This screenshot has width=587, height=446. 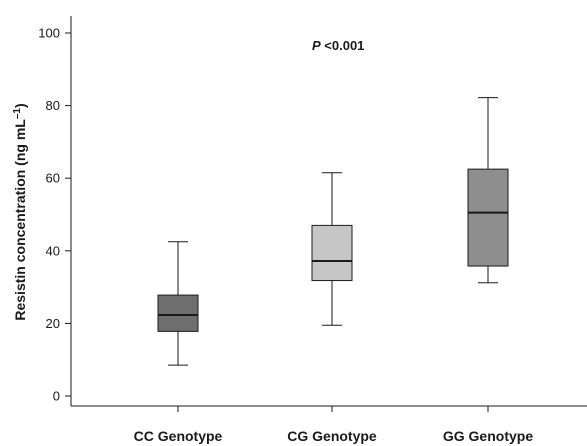 I want to click on y-tick-label: 100, so click(x=49, y=33).